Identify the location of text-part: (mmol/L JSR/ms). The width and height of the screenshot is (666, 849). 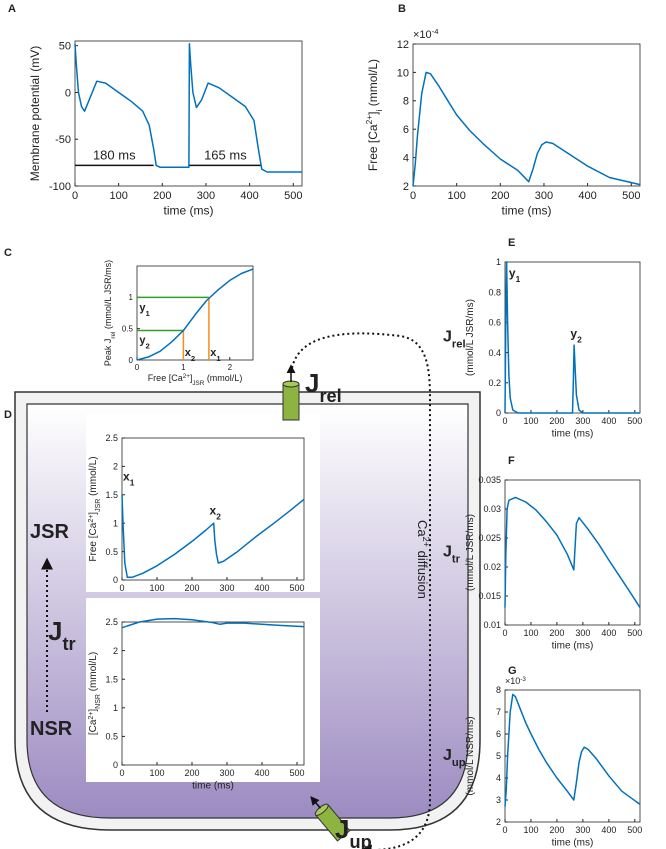
(108, 296).